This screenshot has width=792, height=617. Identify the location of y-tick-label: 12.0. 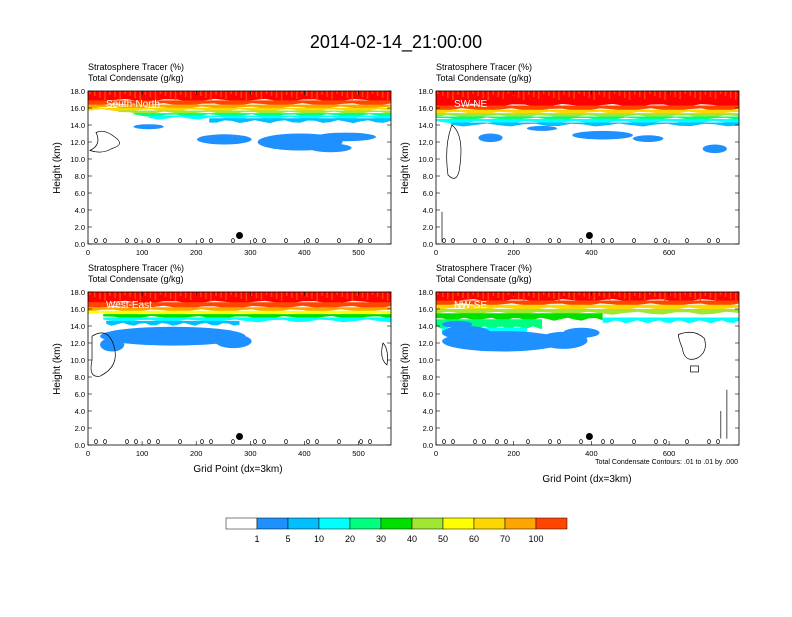
(425, 343).